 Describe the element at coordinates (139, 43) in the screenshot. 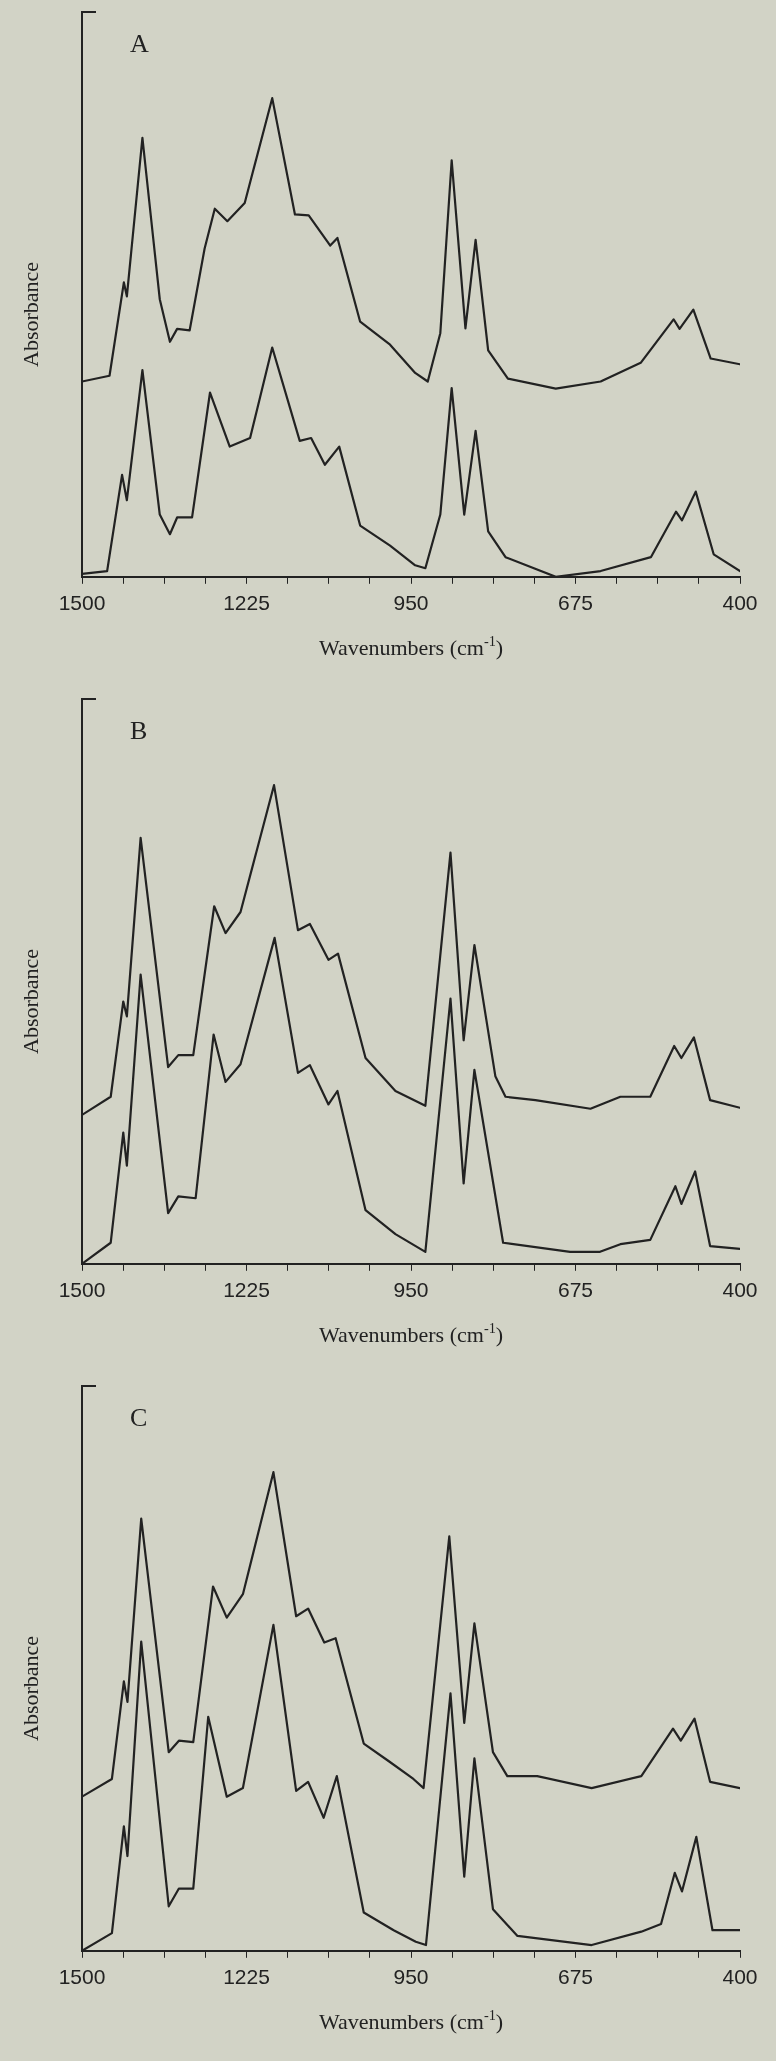

I see `chart-title: A` at that location.